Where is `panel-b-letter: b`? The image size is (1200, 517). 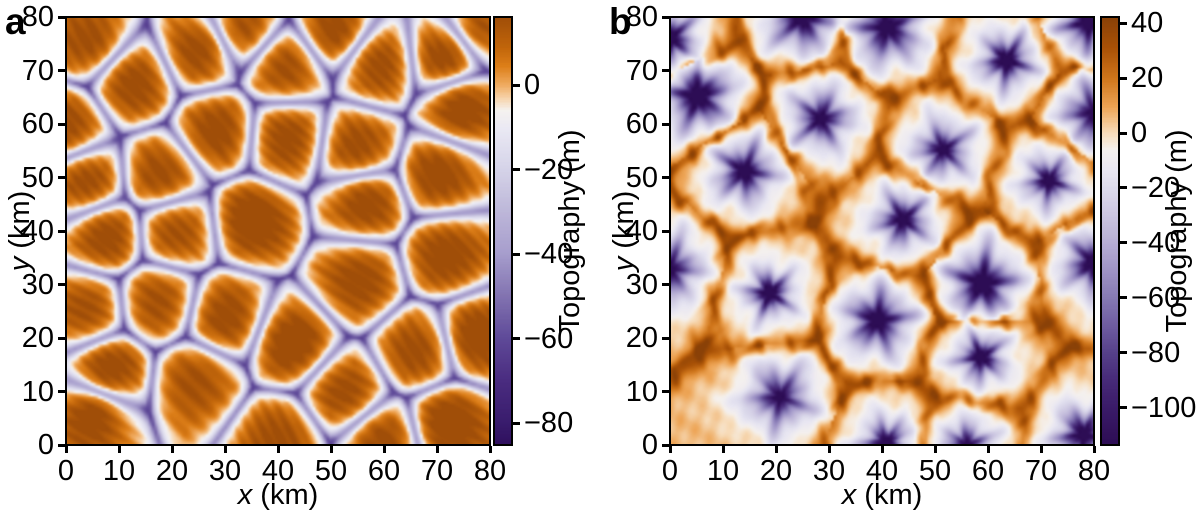 panel-b-letter: b is located at coordinates (620, 21).